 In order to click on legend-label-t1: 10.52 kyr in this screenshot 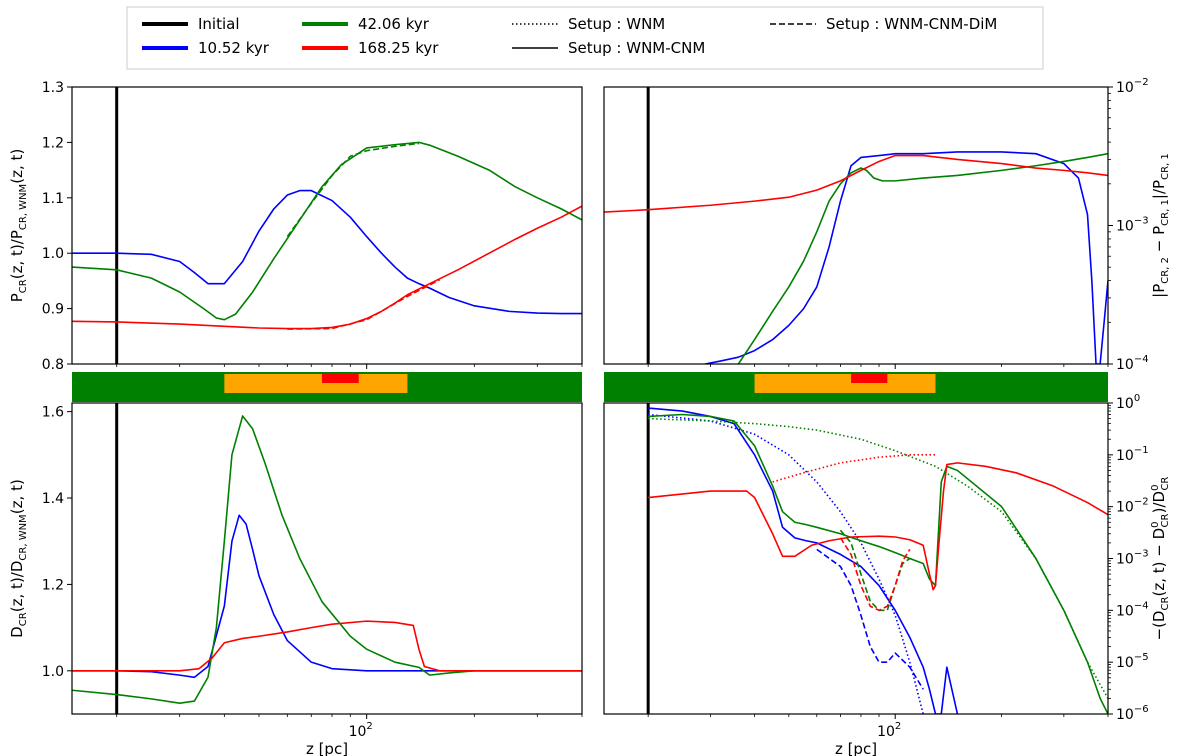, I will do `click(234, 48)`.